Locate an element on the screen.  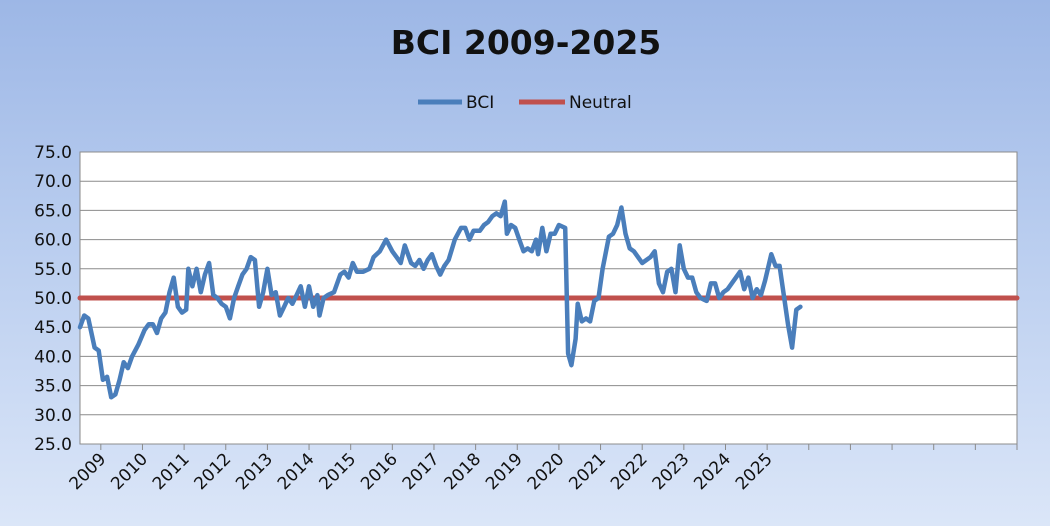
x-tick-label: 2009 is located at coordinates (88, 471).